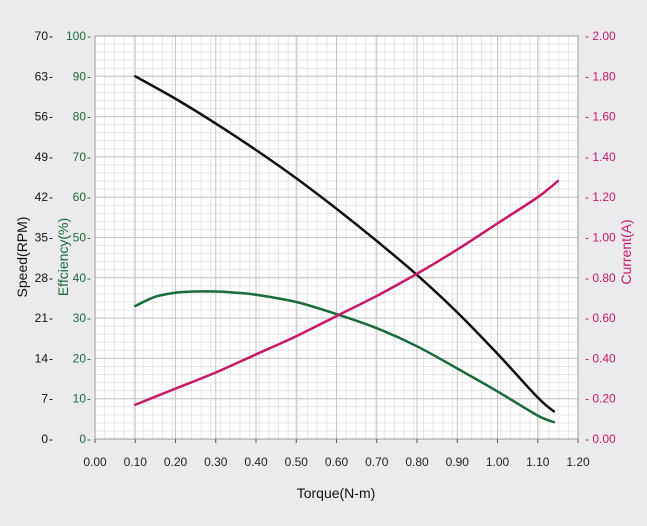 The height and width of the screenshot is (526, 647). I want to click on speed-tick-label: 21, so click(42, 318).